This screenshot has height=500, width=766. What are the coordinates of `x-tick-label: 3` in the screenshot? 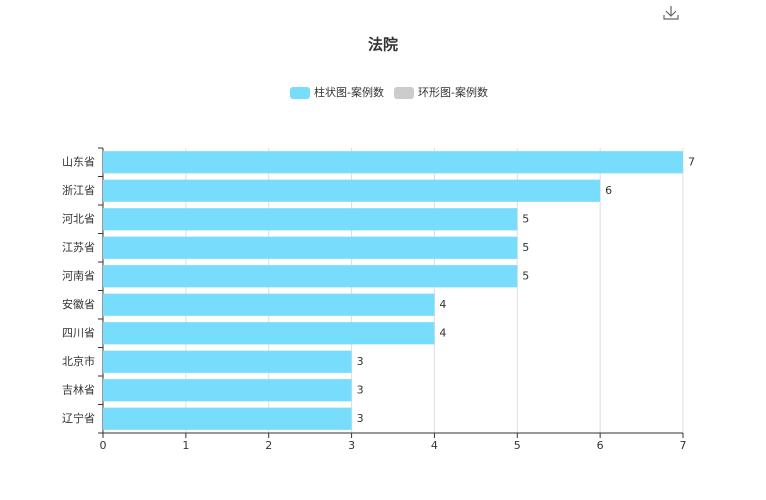 It's located at (351, 445).